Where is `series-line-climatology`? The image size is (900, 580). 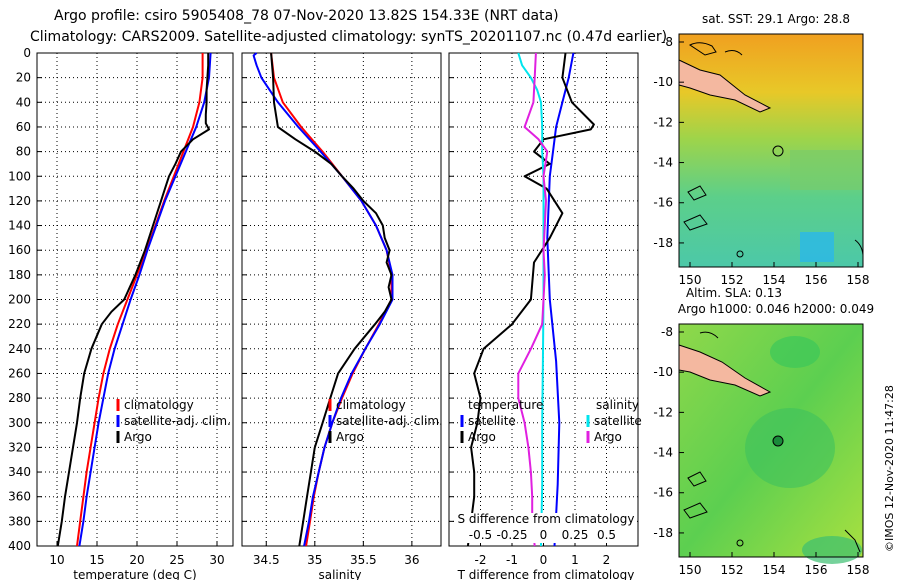 series-line-climatology is located at coordinates (331, 299).